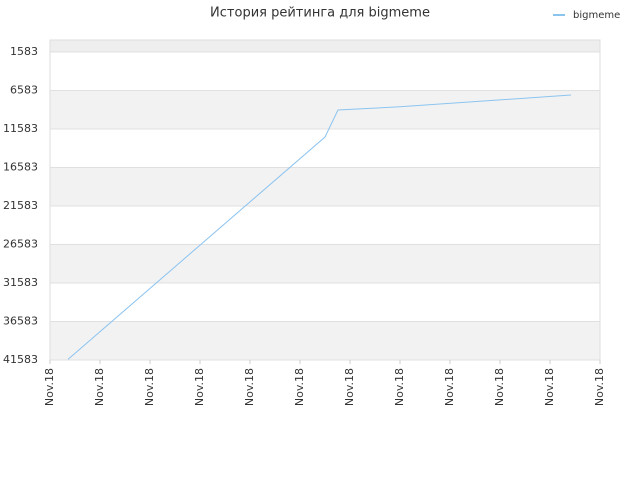 This screenshot has width=640, height=484. Describe the element at coordinates (20, 320) in the screenshot. I see `y-tick-label: 36583` at that location.